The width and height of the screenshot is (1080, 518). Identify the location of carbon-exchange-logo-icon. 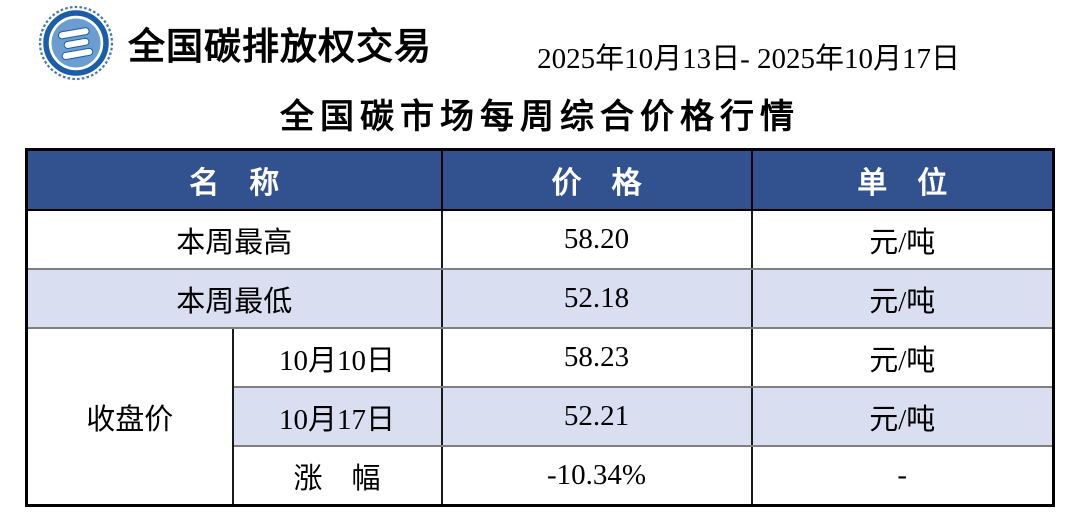
(76, 43).